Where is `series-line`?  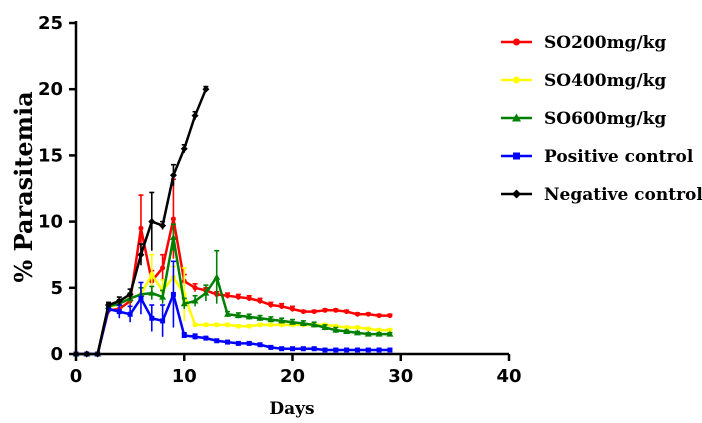
series-line is located at coordinates (233, 286).